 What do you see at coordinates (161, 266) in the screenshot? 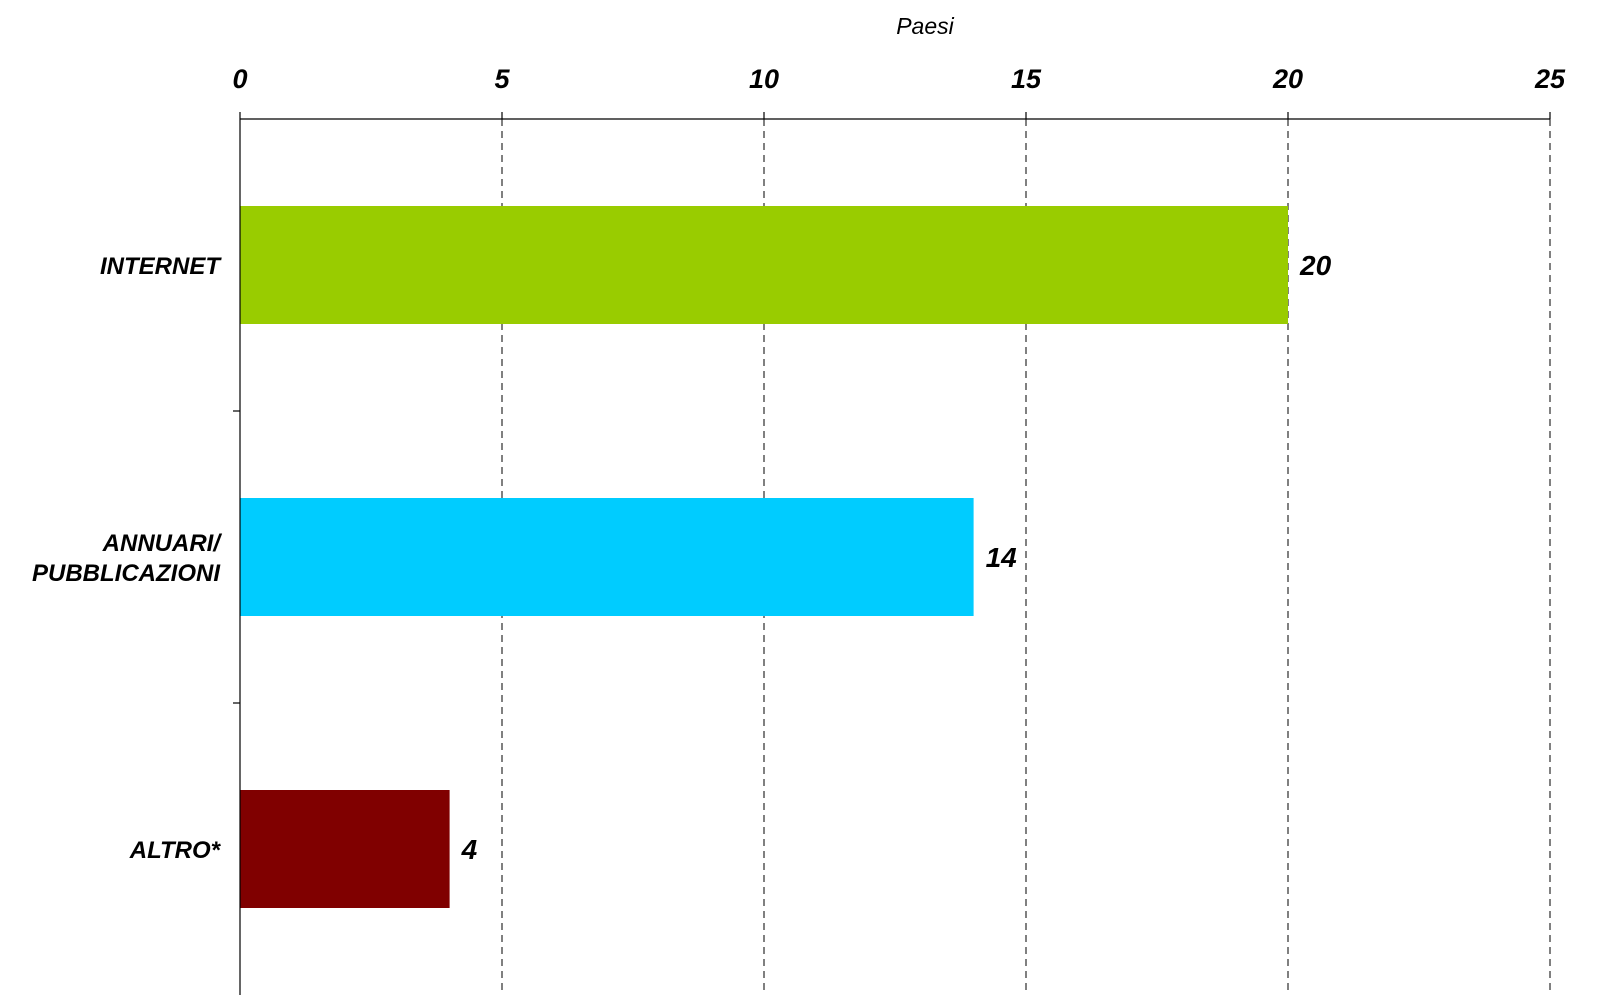
I see `category-label-0: INTERNET` at bounding box center [161, 266].